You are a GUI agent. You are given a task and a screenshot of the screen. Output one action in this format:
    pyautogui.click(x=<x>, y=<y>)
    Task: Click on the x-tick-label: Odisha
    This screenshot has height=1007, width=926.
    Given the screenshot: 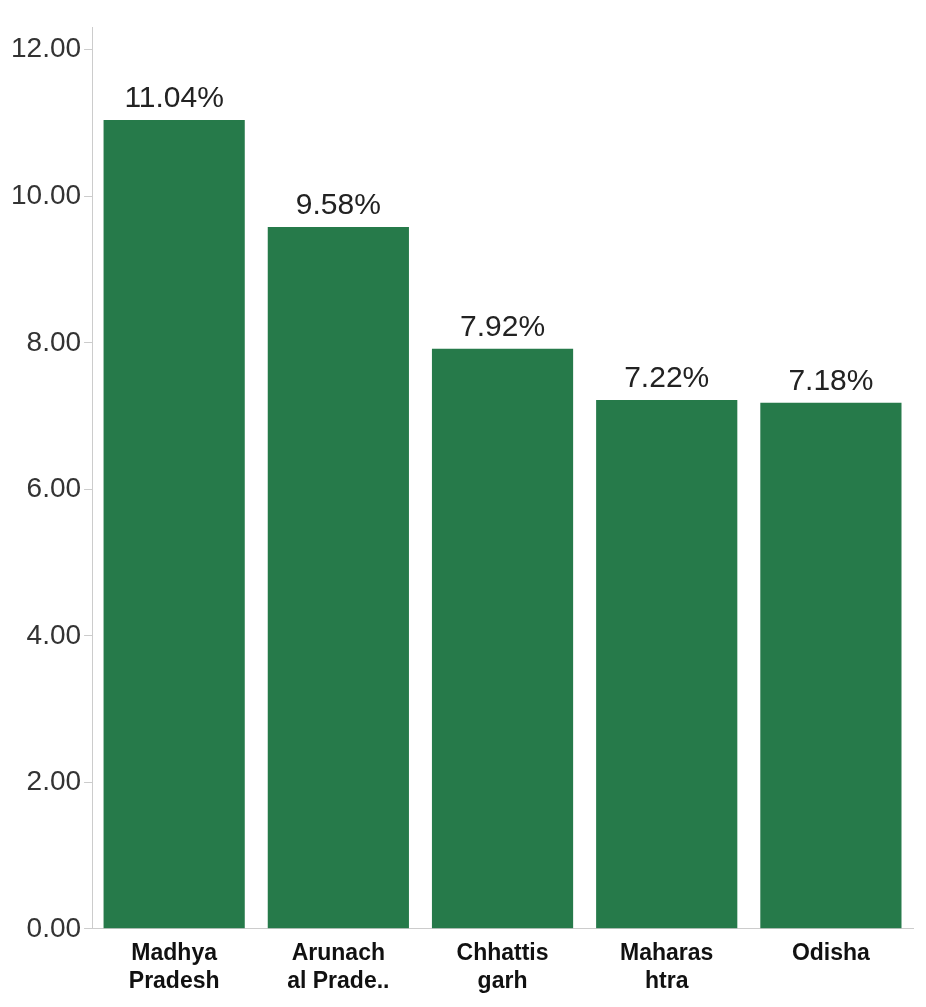 What is the action you would take?
    pyautogui.click(x=831, y=951)
    